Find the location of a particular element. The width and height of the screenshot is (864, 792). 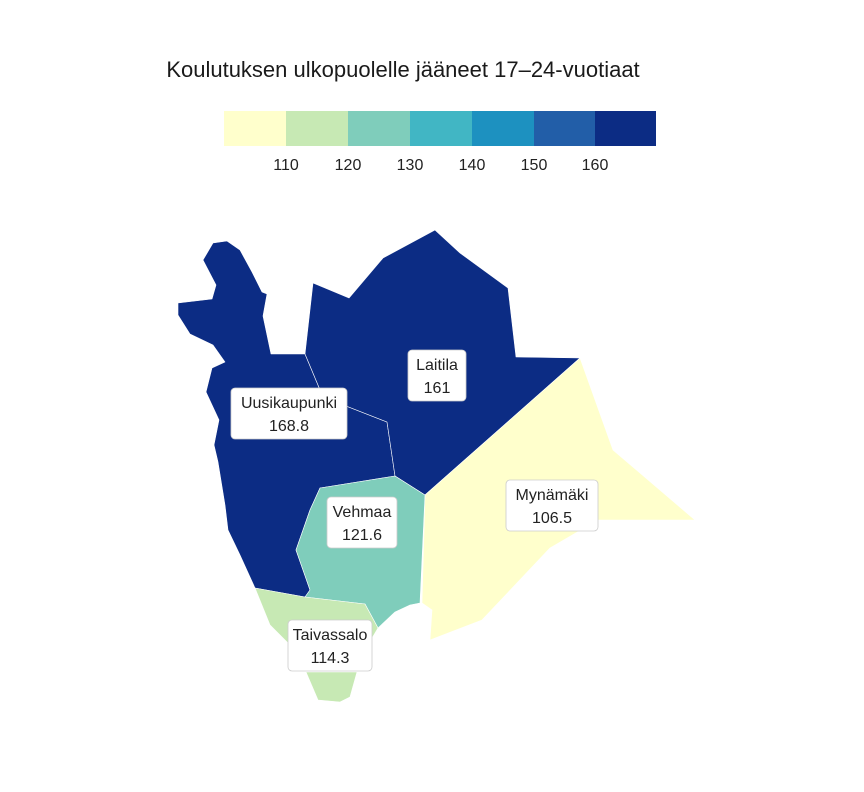

legend-tick-label: 150 is located at coordinates (534, 165).